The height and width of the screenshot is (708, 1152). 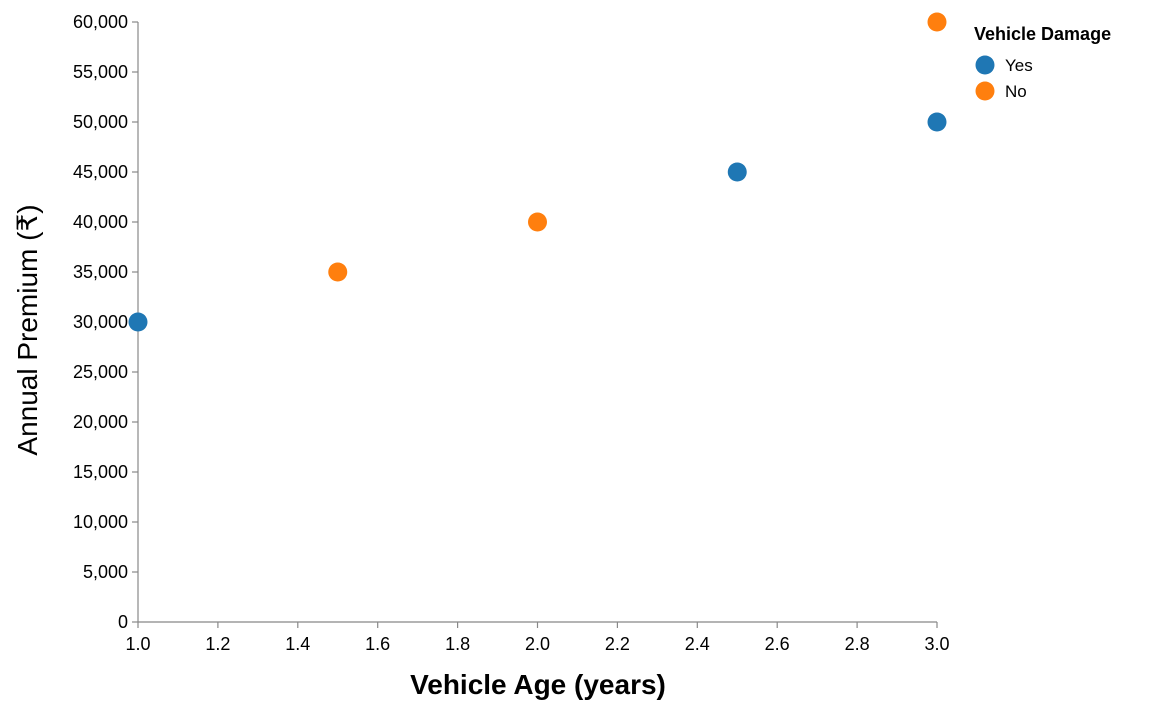 What do you see at coordinates (100, 422) in the screenshot?
I see `y-tick-label: 20,000` at bounding box center [100, 422].